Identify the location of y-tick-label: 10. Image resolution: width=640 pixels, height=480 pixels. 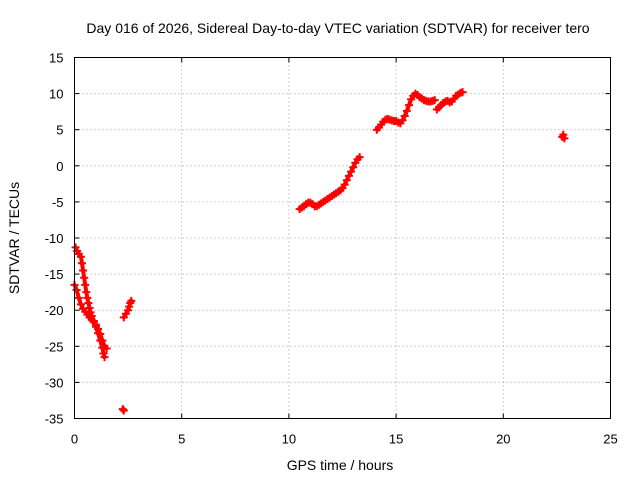
(56, 94).